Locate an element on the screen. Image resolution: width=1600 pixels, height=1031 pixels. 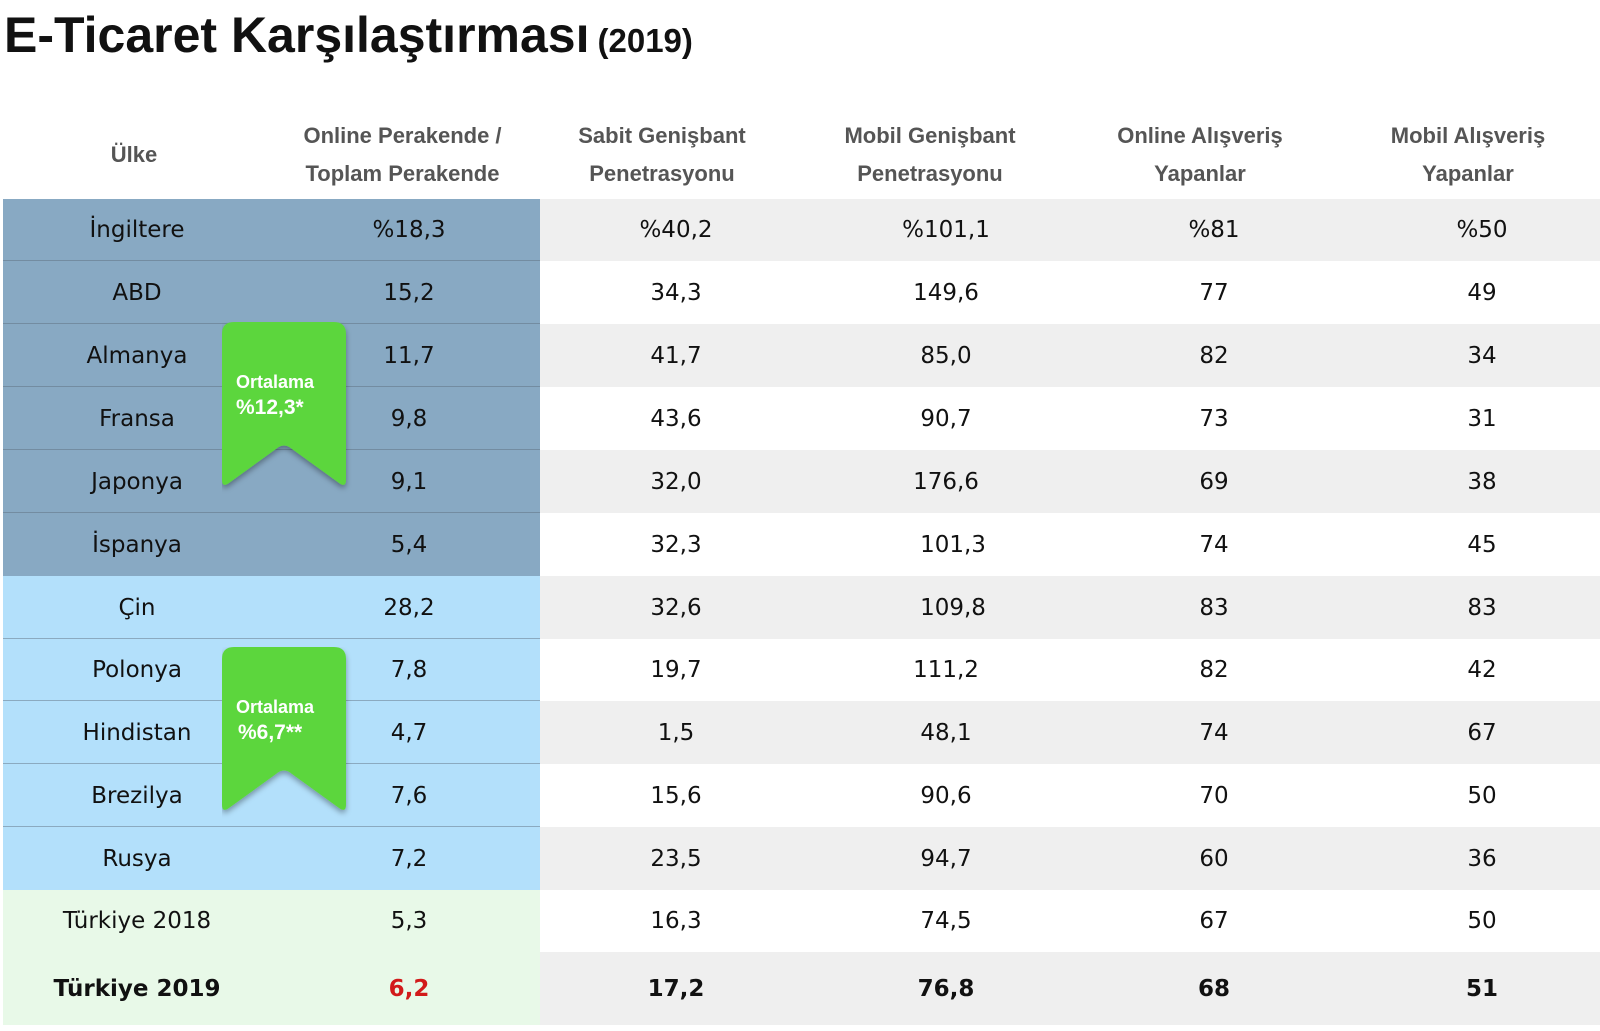
cell-fixed-bb: 32,3 is located at coordinates (676, 544).